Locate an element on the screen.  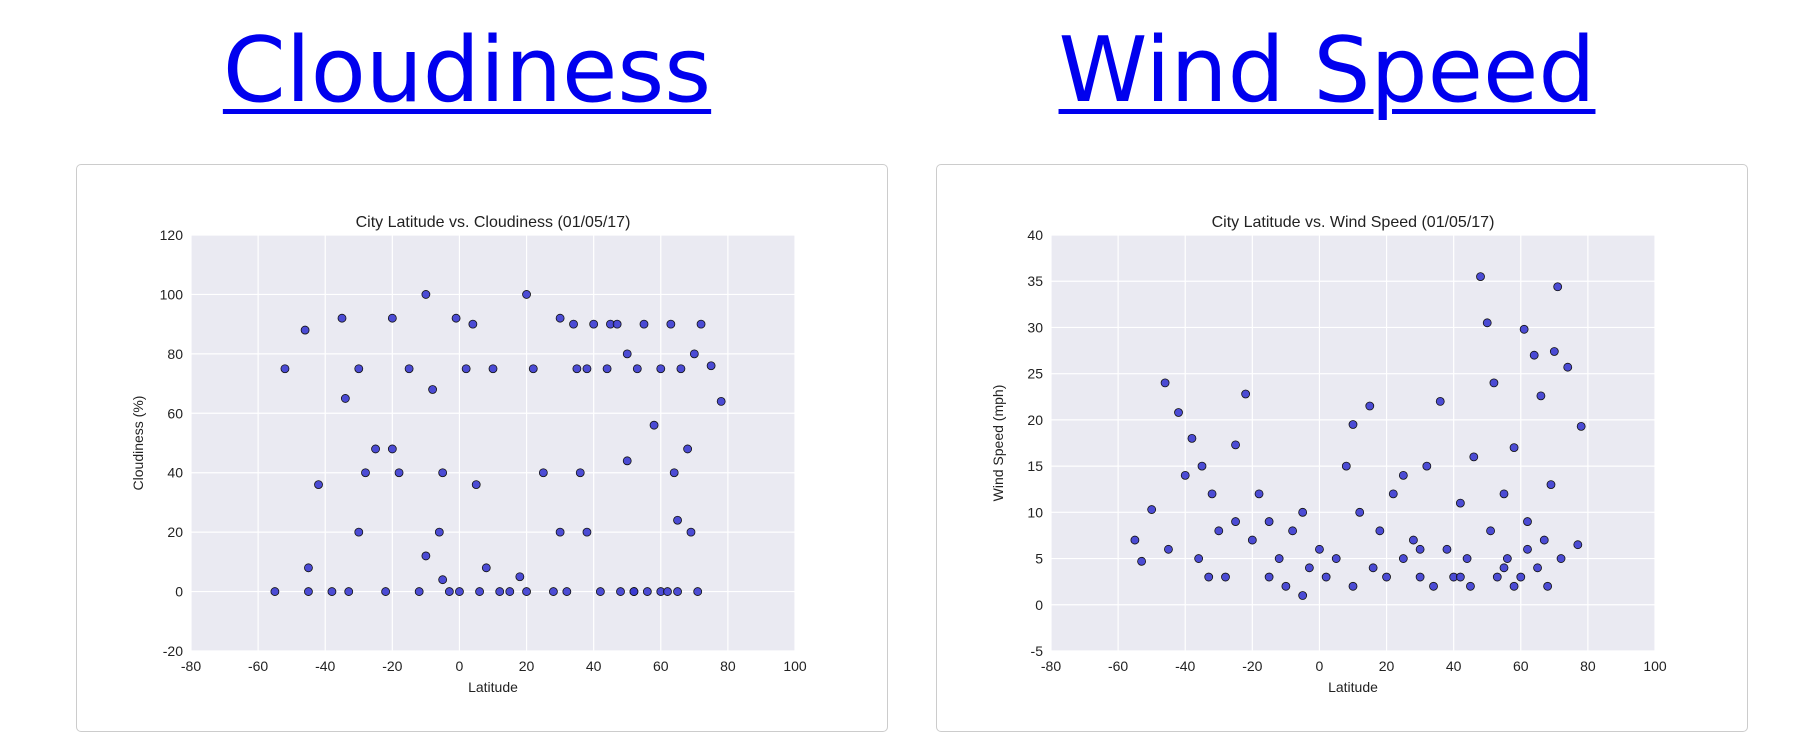
x-tick-label: 20 is located at coordinates (1387, 666).